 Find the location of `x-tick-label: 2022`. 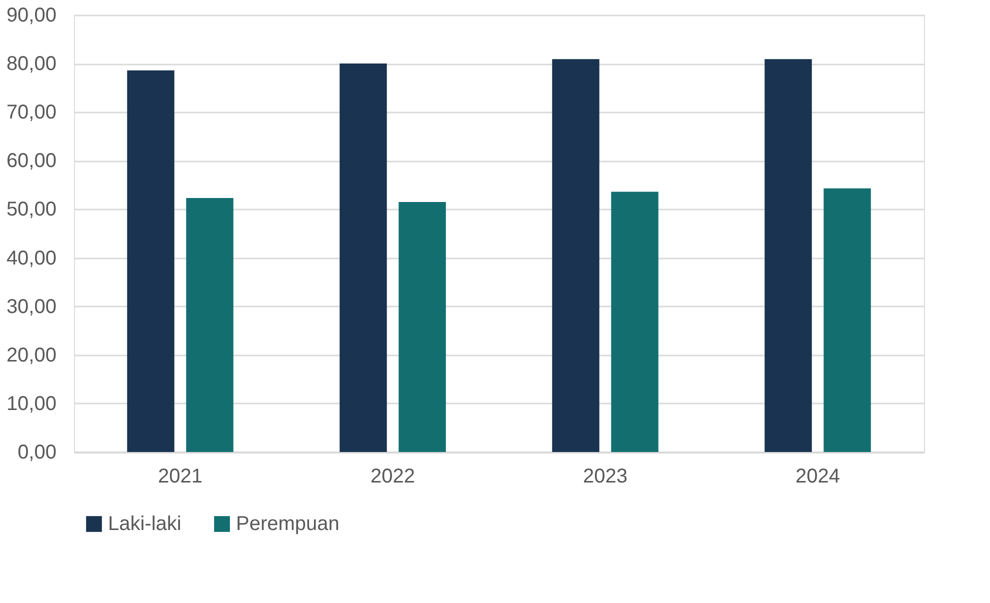

x-tick-label: 2022 is located at coordinates (392, 477).